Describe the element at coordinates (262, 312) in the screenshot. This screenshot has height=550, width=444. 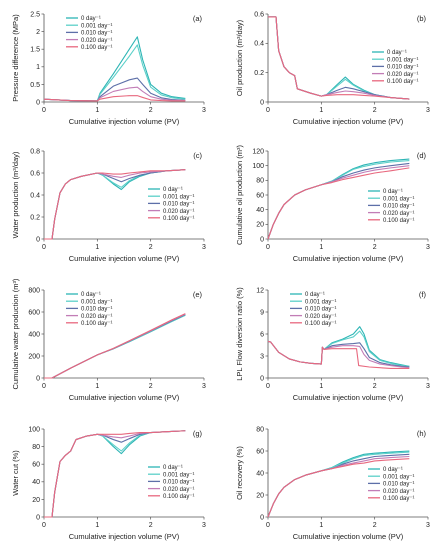
I see `y-tick-label: 9` at that location.